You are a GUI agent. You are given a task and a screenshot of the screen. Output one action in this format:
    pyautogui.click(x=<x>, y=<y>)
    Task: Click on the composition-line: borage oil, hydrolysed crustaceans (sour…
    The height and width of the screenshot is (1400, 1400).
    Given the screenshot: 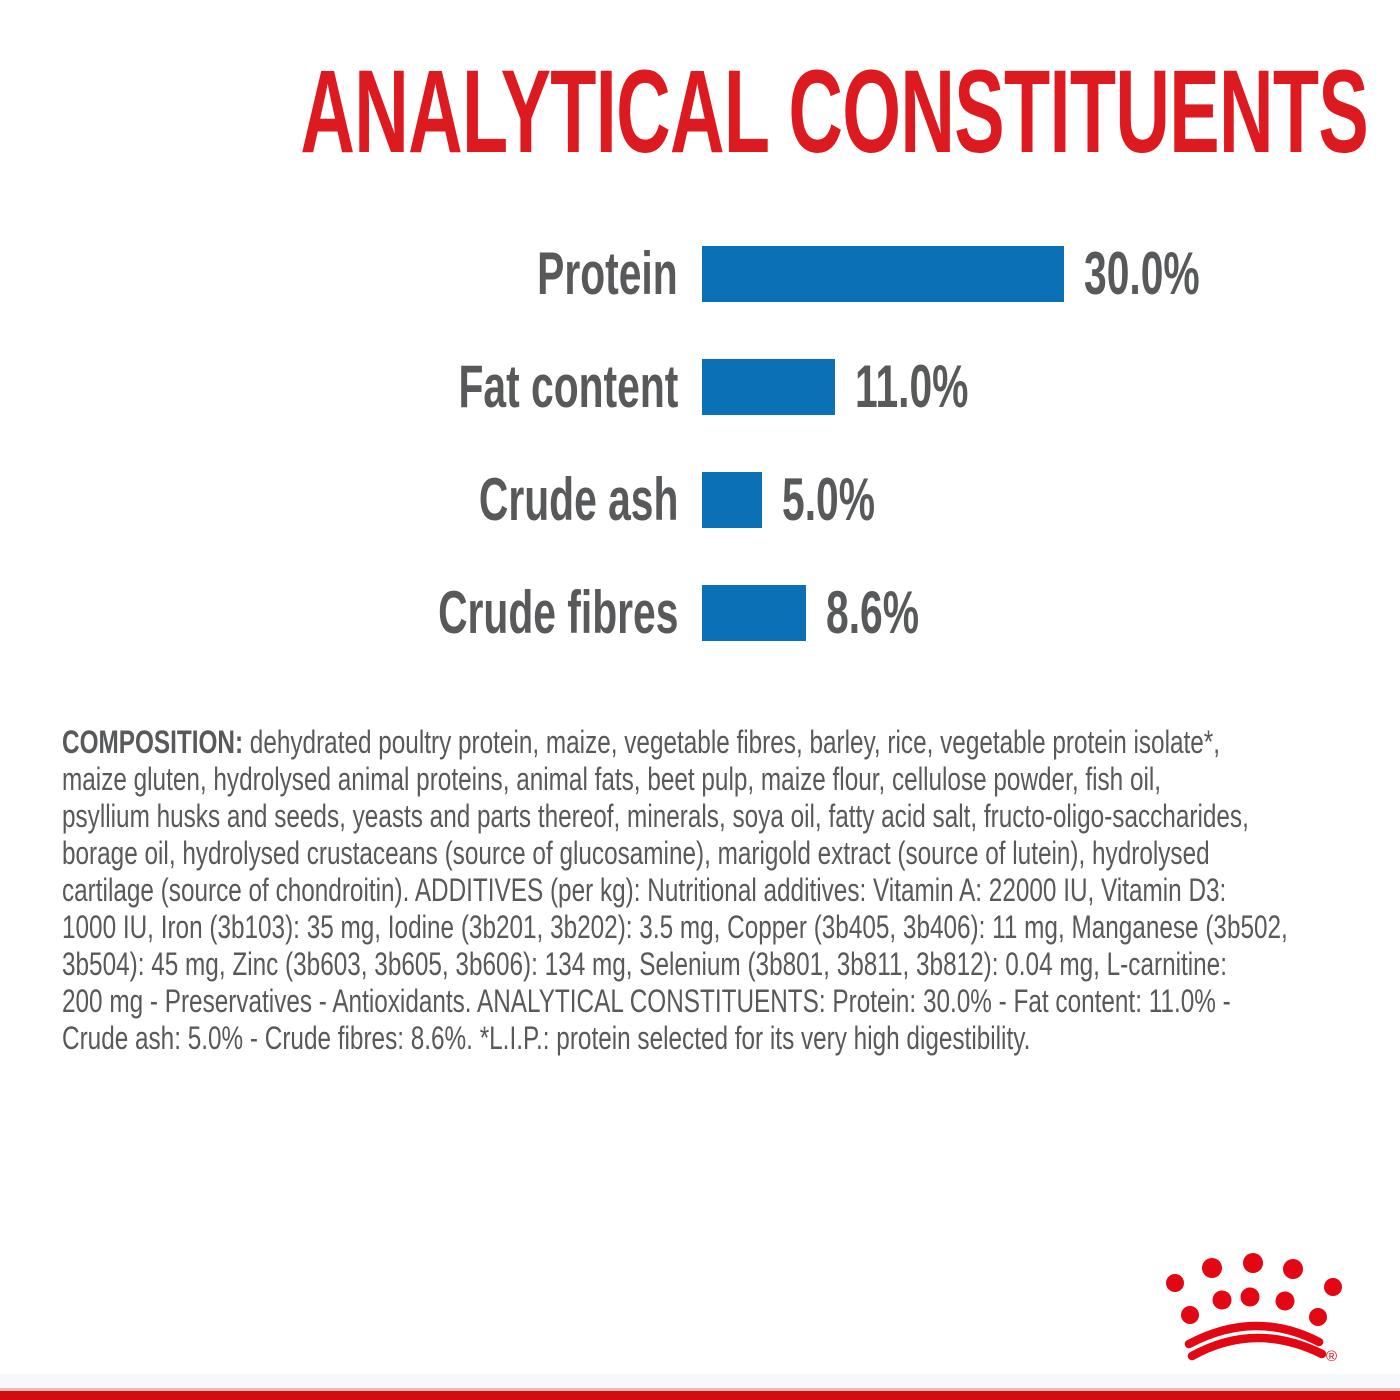 What is the action you would take?
    pyautogui.click(x=636, y=853)
    